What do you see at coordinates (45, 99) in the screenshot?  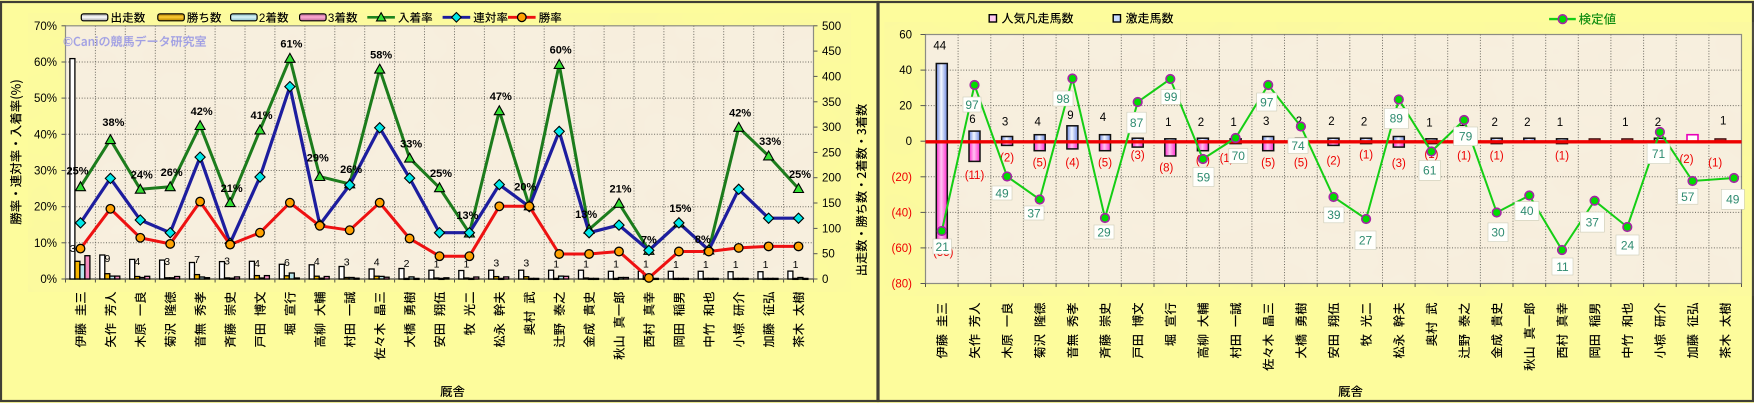 I see `svg-text: 50%` at bounding box center [45, 99].